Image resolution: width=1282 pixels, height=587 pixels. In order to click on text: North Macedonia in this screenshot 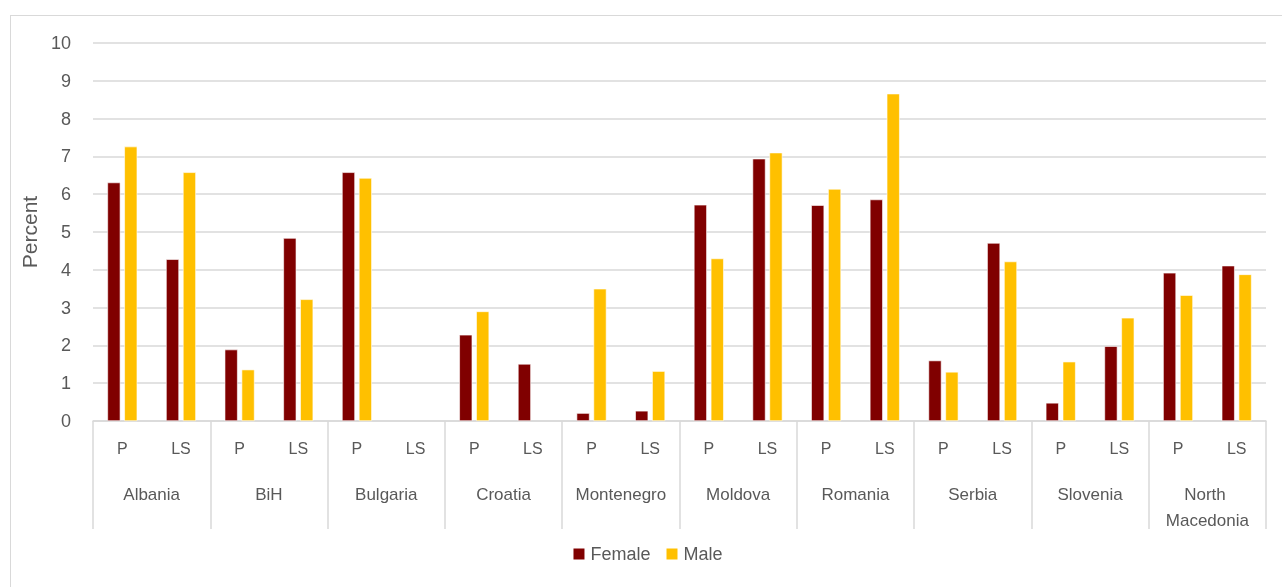, I will do `click(1207, 507)`.